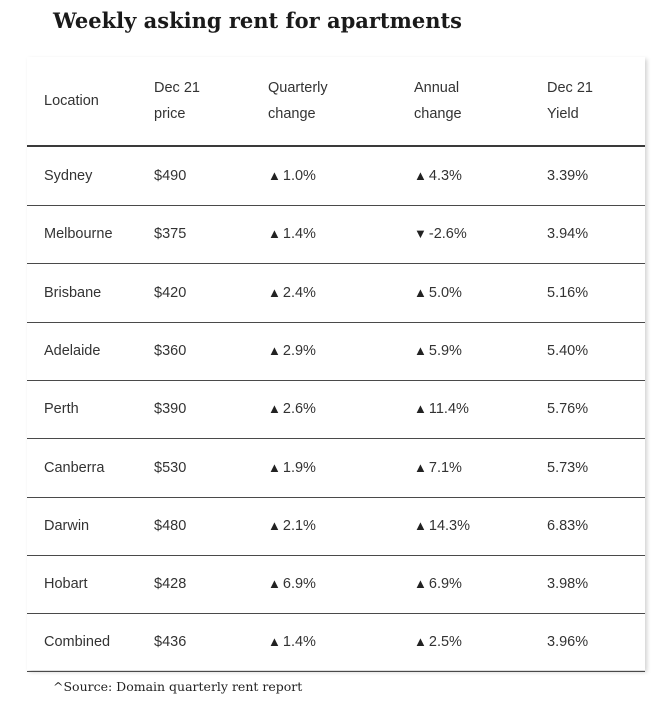  Describe the element at coordinates (438, 101) in the screenshot. I see `header-annual-change: Annual change` at that location.